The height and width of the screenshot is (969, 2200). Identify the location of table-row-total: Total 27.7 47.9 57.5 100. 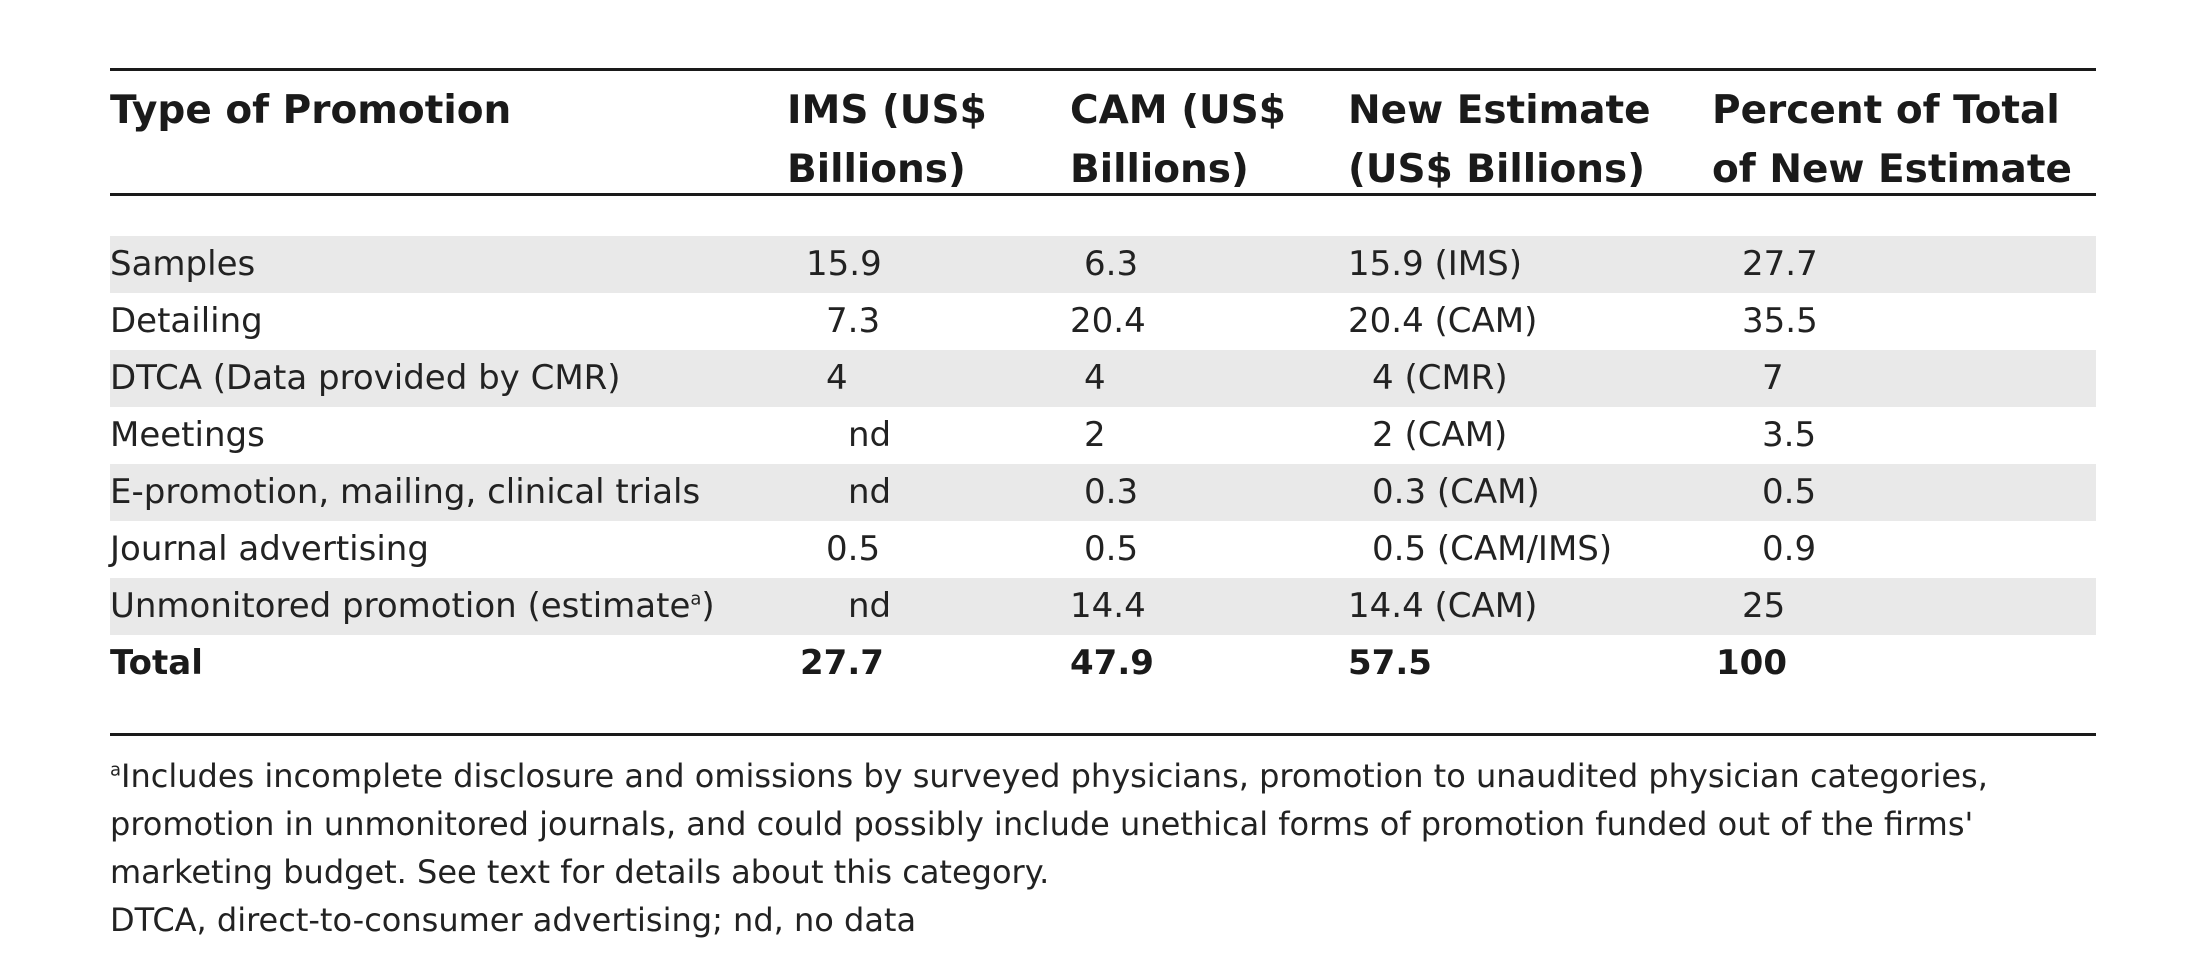
(1103, 663).